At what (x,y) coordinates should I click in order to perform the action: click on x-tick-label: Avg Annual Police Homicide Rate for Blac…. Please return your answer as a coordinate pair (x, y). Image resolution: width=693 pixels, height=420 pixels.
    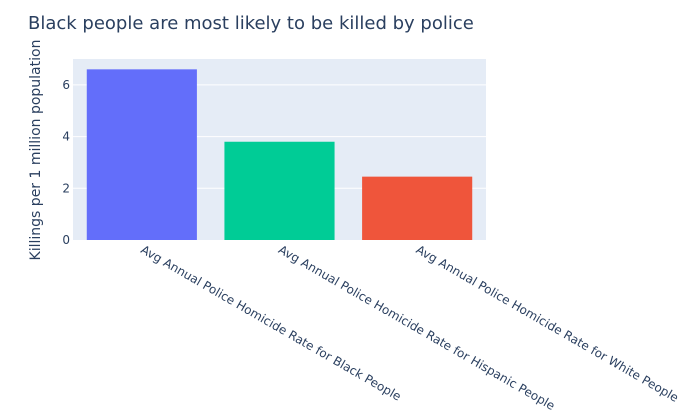
    Looking at the image, I should click on (270, 322).